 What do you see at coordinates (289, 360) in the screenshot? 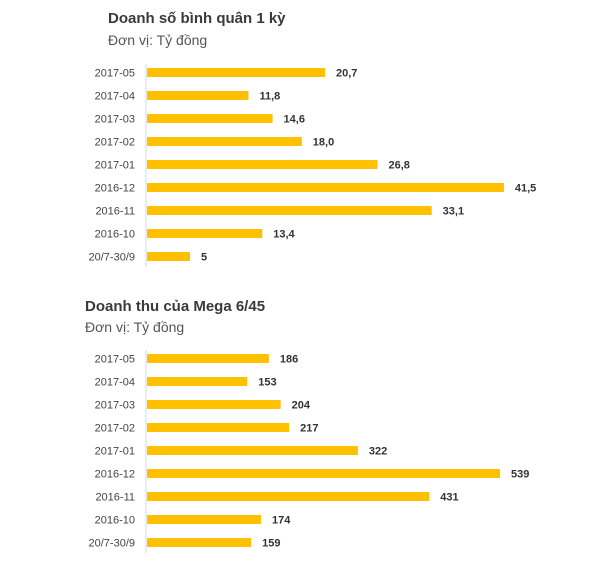
I see `data-label: 186` at bounding box center [289, 360].